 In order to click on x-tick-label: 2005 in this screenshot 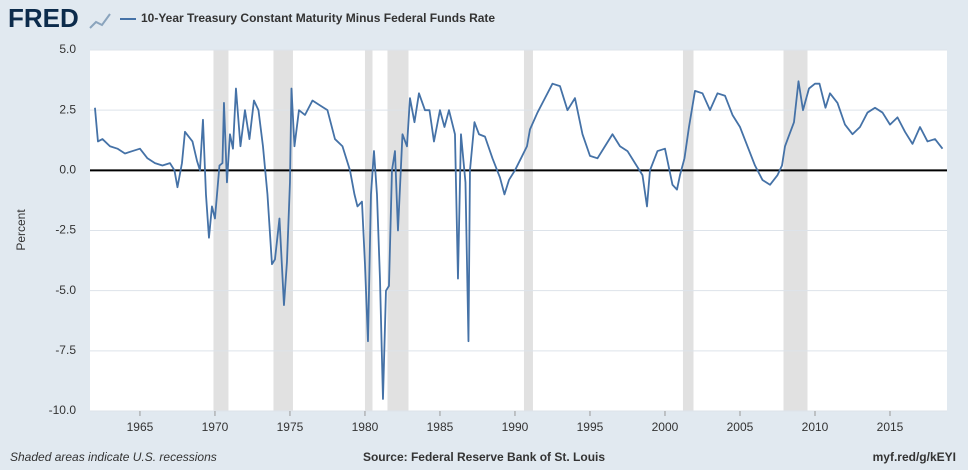, I will do `click(740, 427)`.